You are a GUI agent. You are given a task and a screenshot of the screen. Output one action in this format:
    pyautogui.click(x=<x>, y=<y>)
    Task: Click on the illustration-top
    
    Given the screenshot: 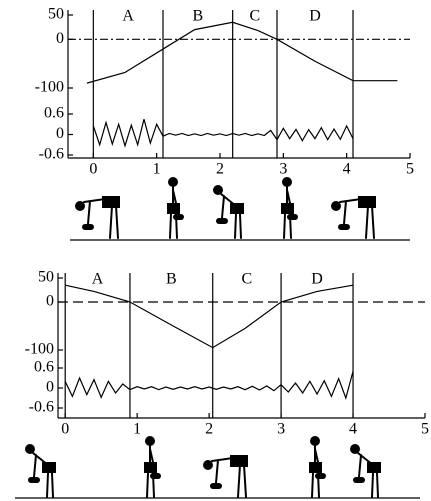 What is the action you would take?
    pyautogui.click(x=240, y=208)
    